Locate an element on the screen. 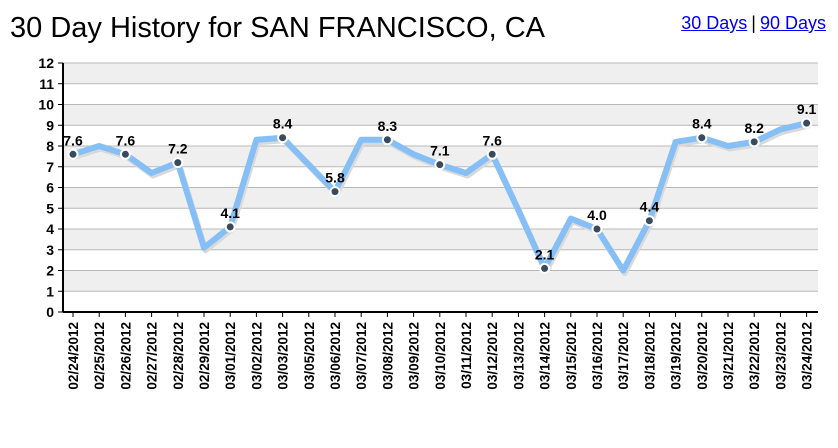 The width and height of the screenshot is (838, 448). y-tick-label: 1 is located at coordinates (50, 291).